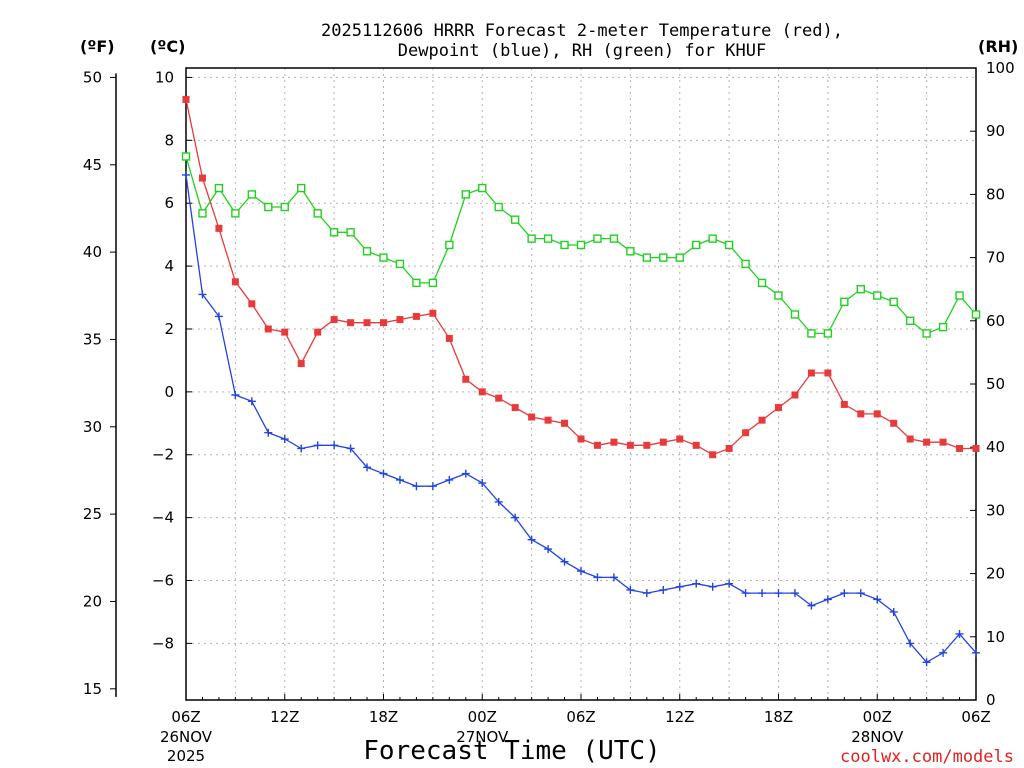  What do you see at coordinates (991, 700) in the screenshot?
I see `rh-tick-label: 0` at bounding box center [991, 700].